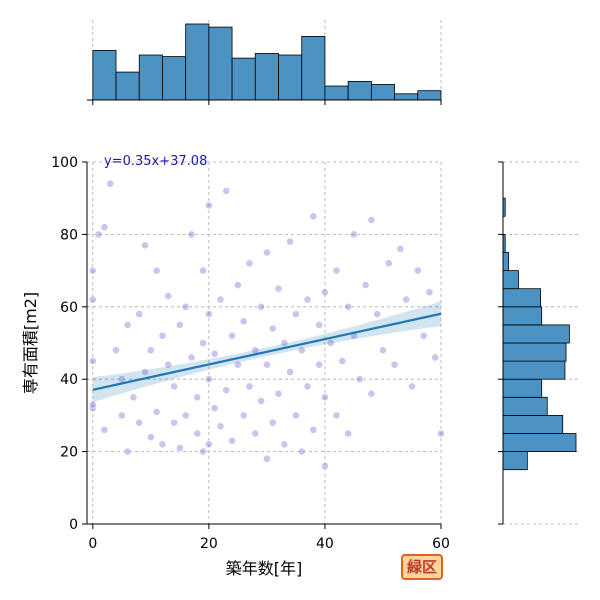 The height and width of the screenshot is (600, 600). Describe the element at coordinates (269, 538) in the screenshot. I see `x-ticks: 0 20 40 60` at that location.